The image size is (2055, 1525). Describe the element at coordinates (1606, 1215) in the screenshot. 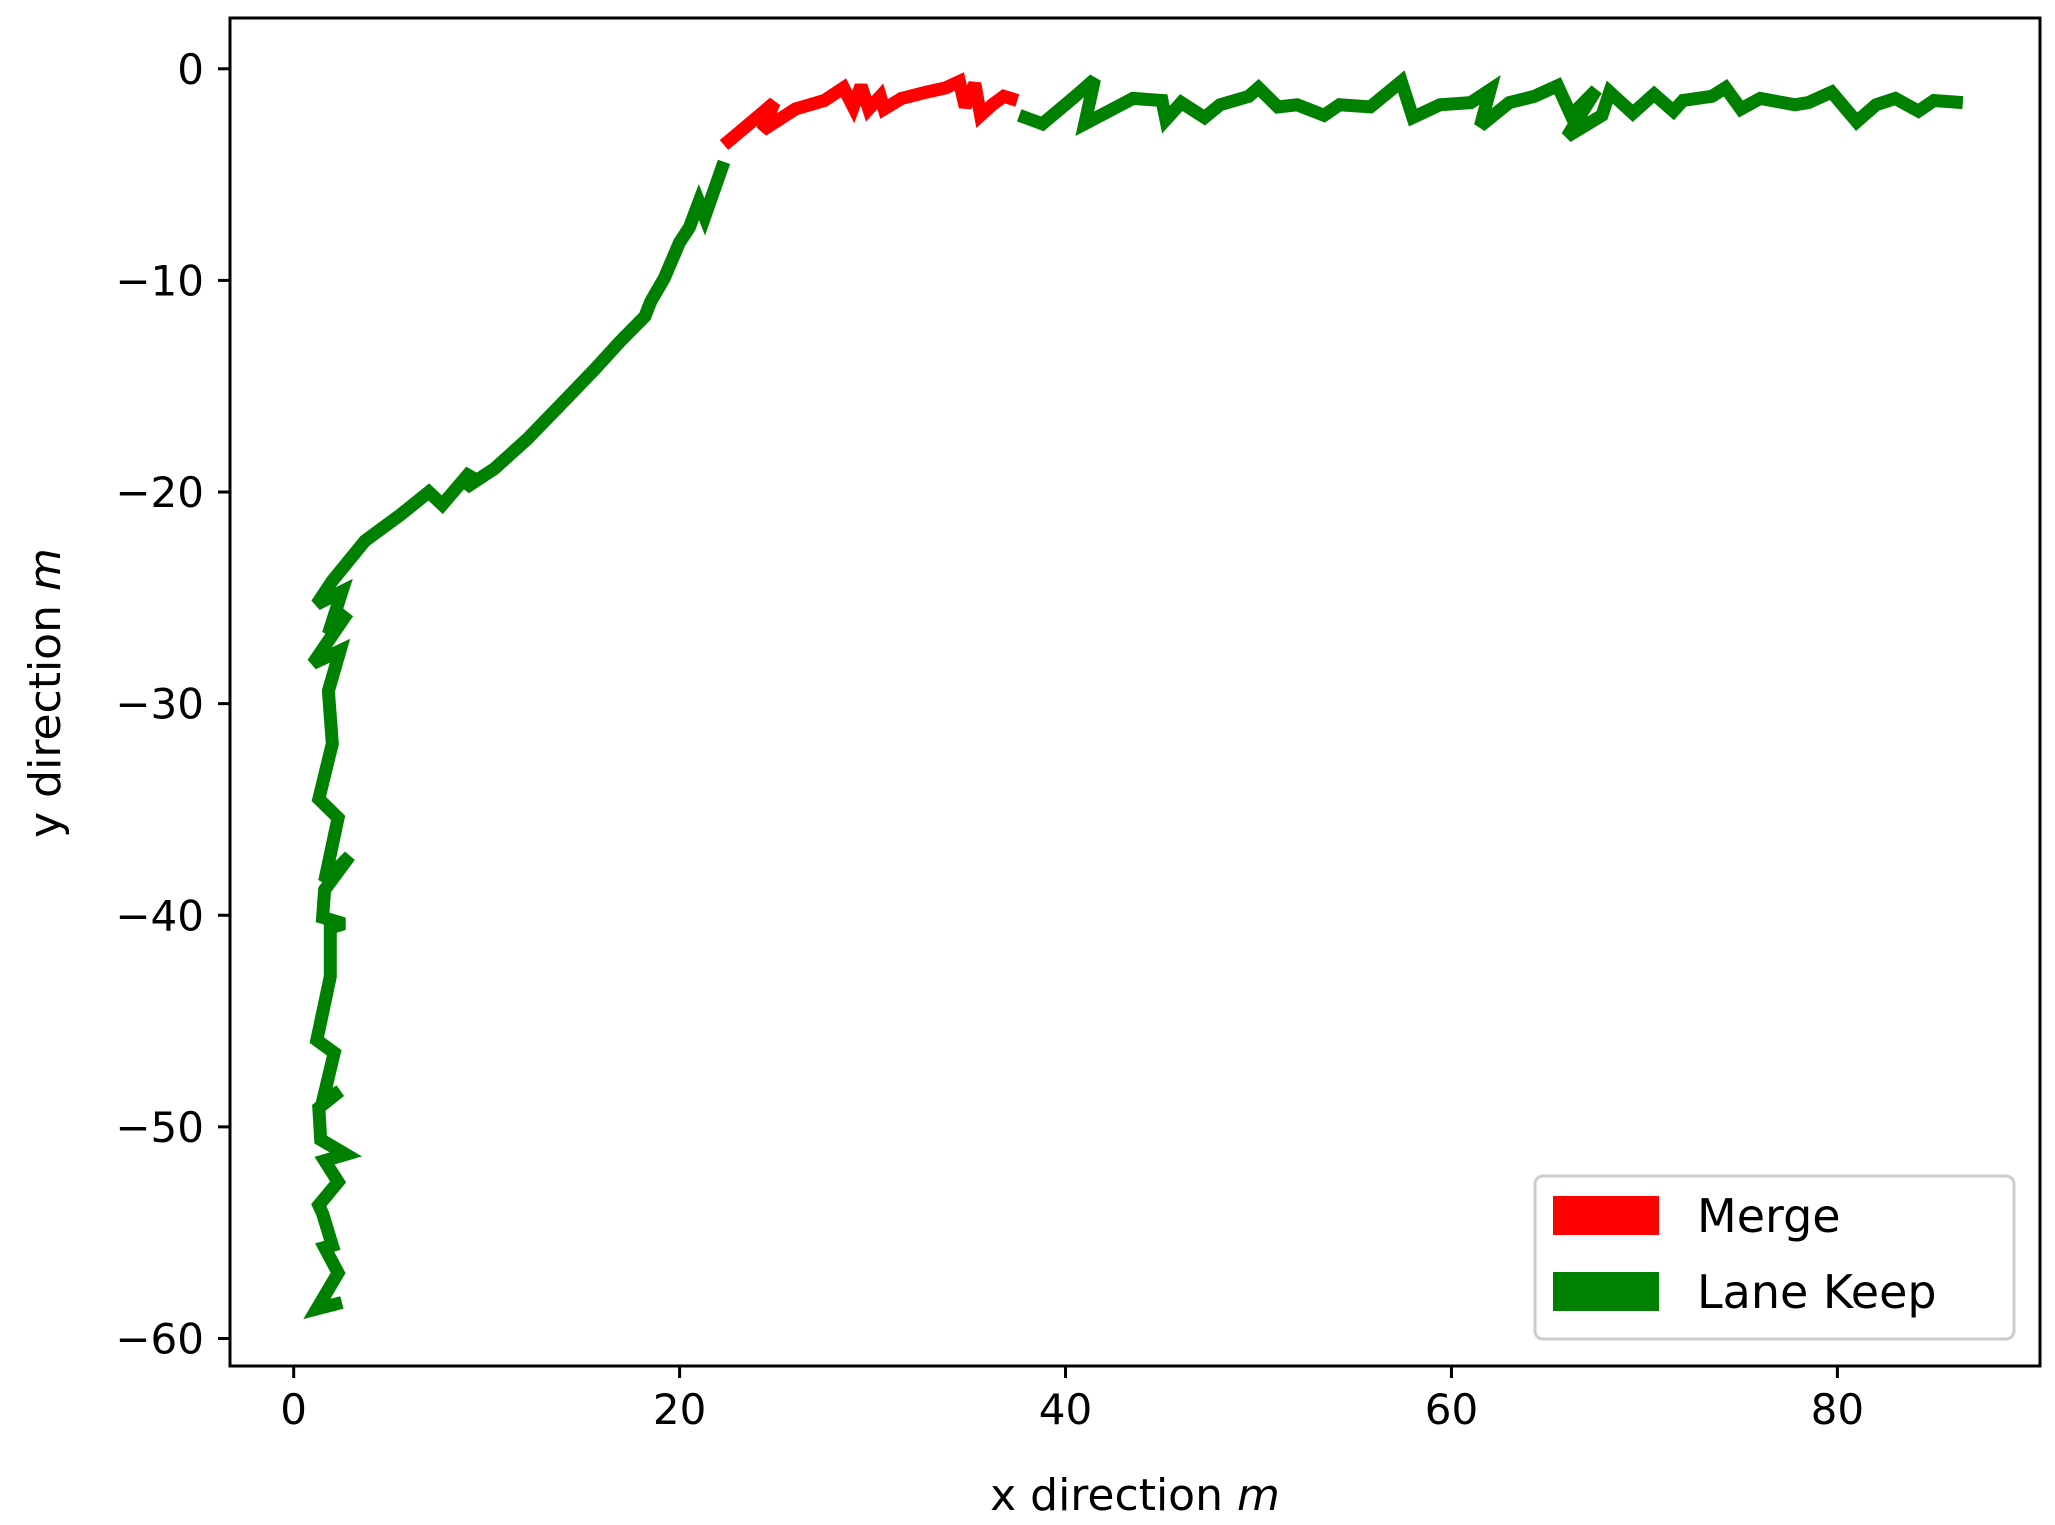

I see `legend-swatch-merge` at that location.